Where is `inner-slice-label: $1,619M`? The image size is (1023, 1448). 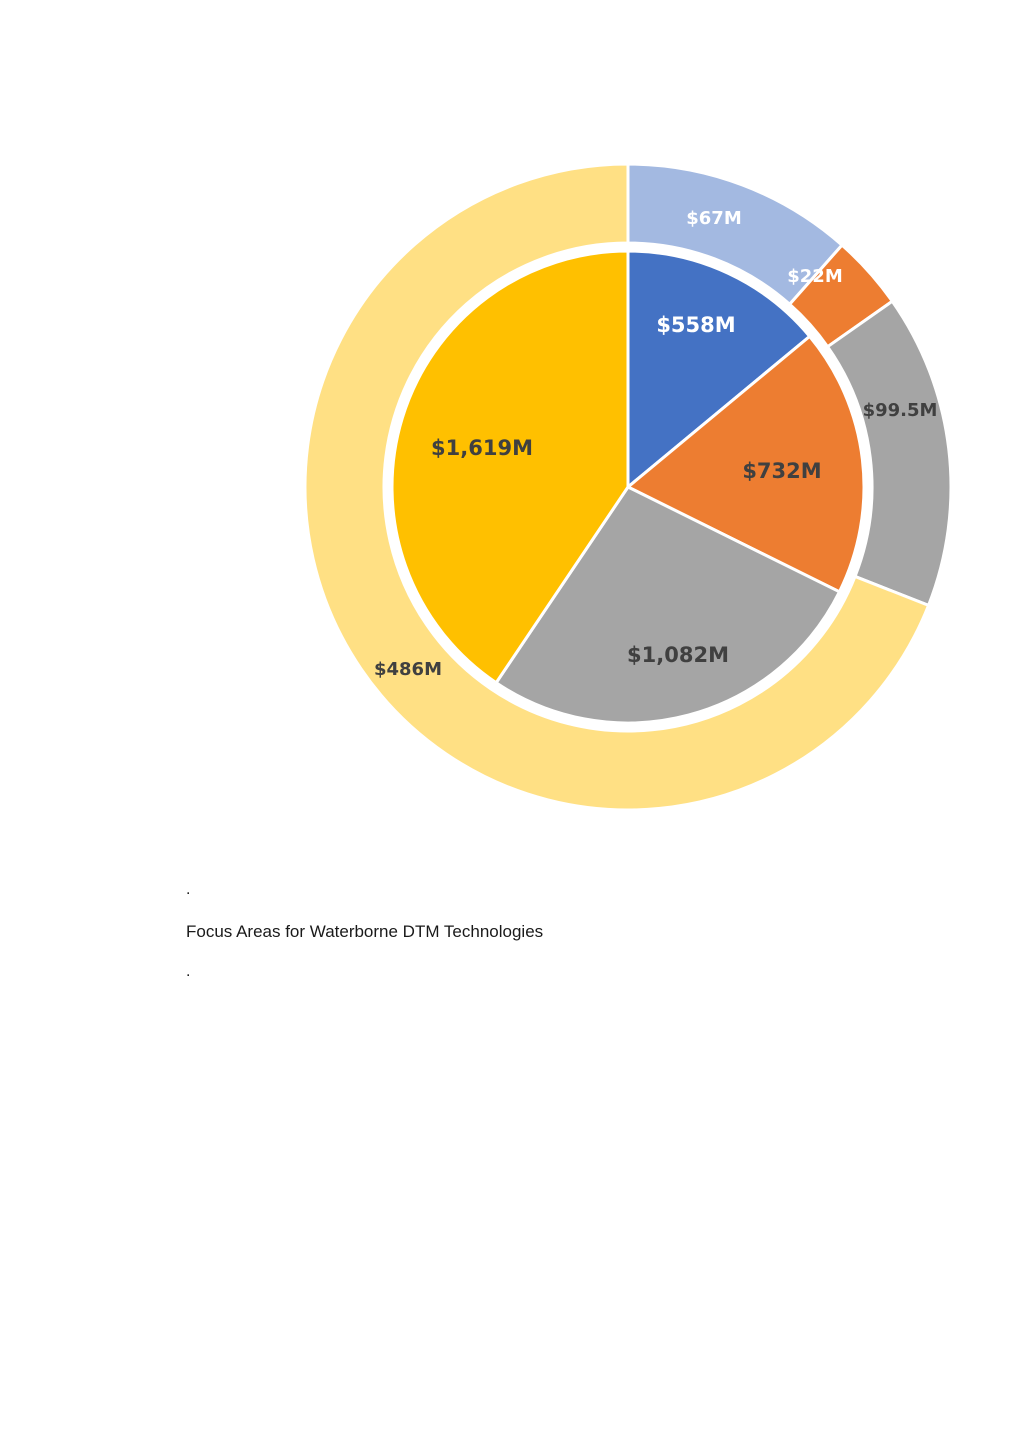 inner-slice-label: $1,619M is located at coordinates (482, 448).